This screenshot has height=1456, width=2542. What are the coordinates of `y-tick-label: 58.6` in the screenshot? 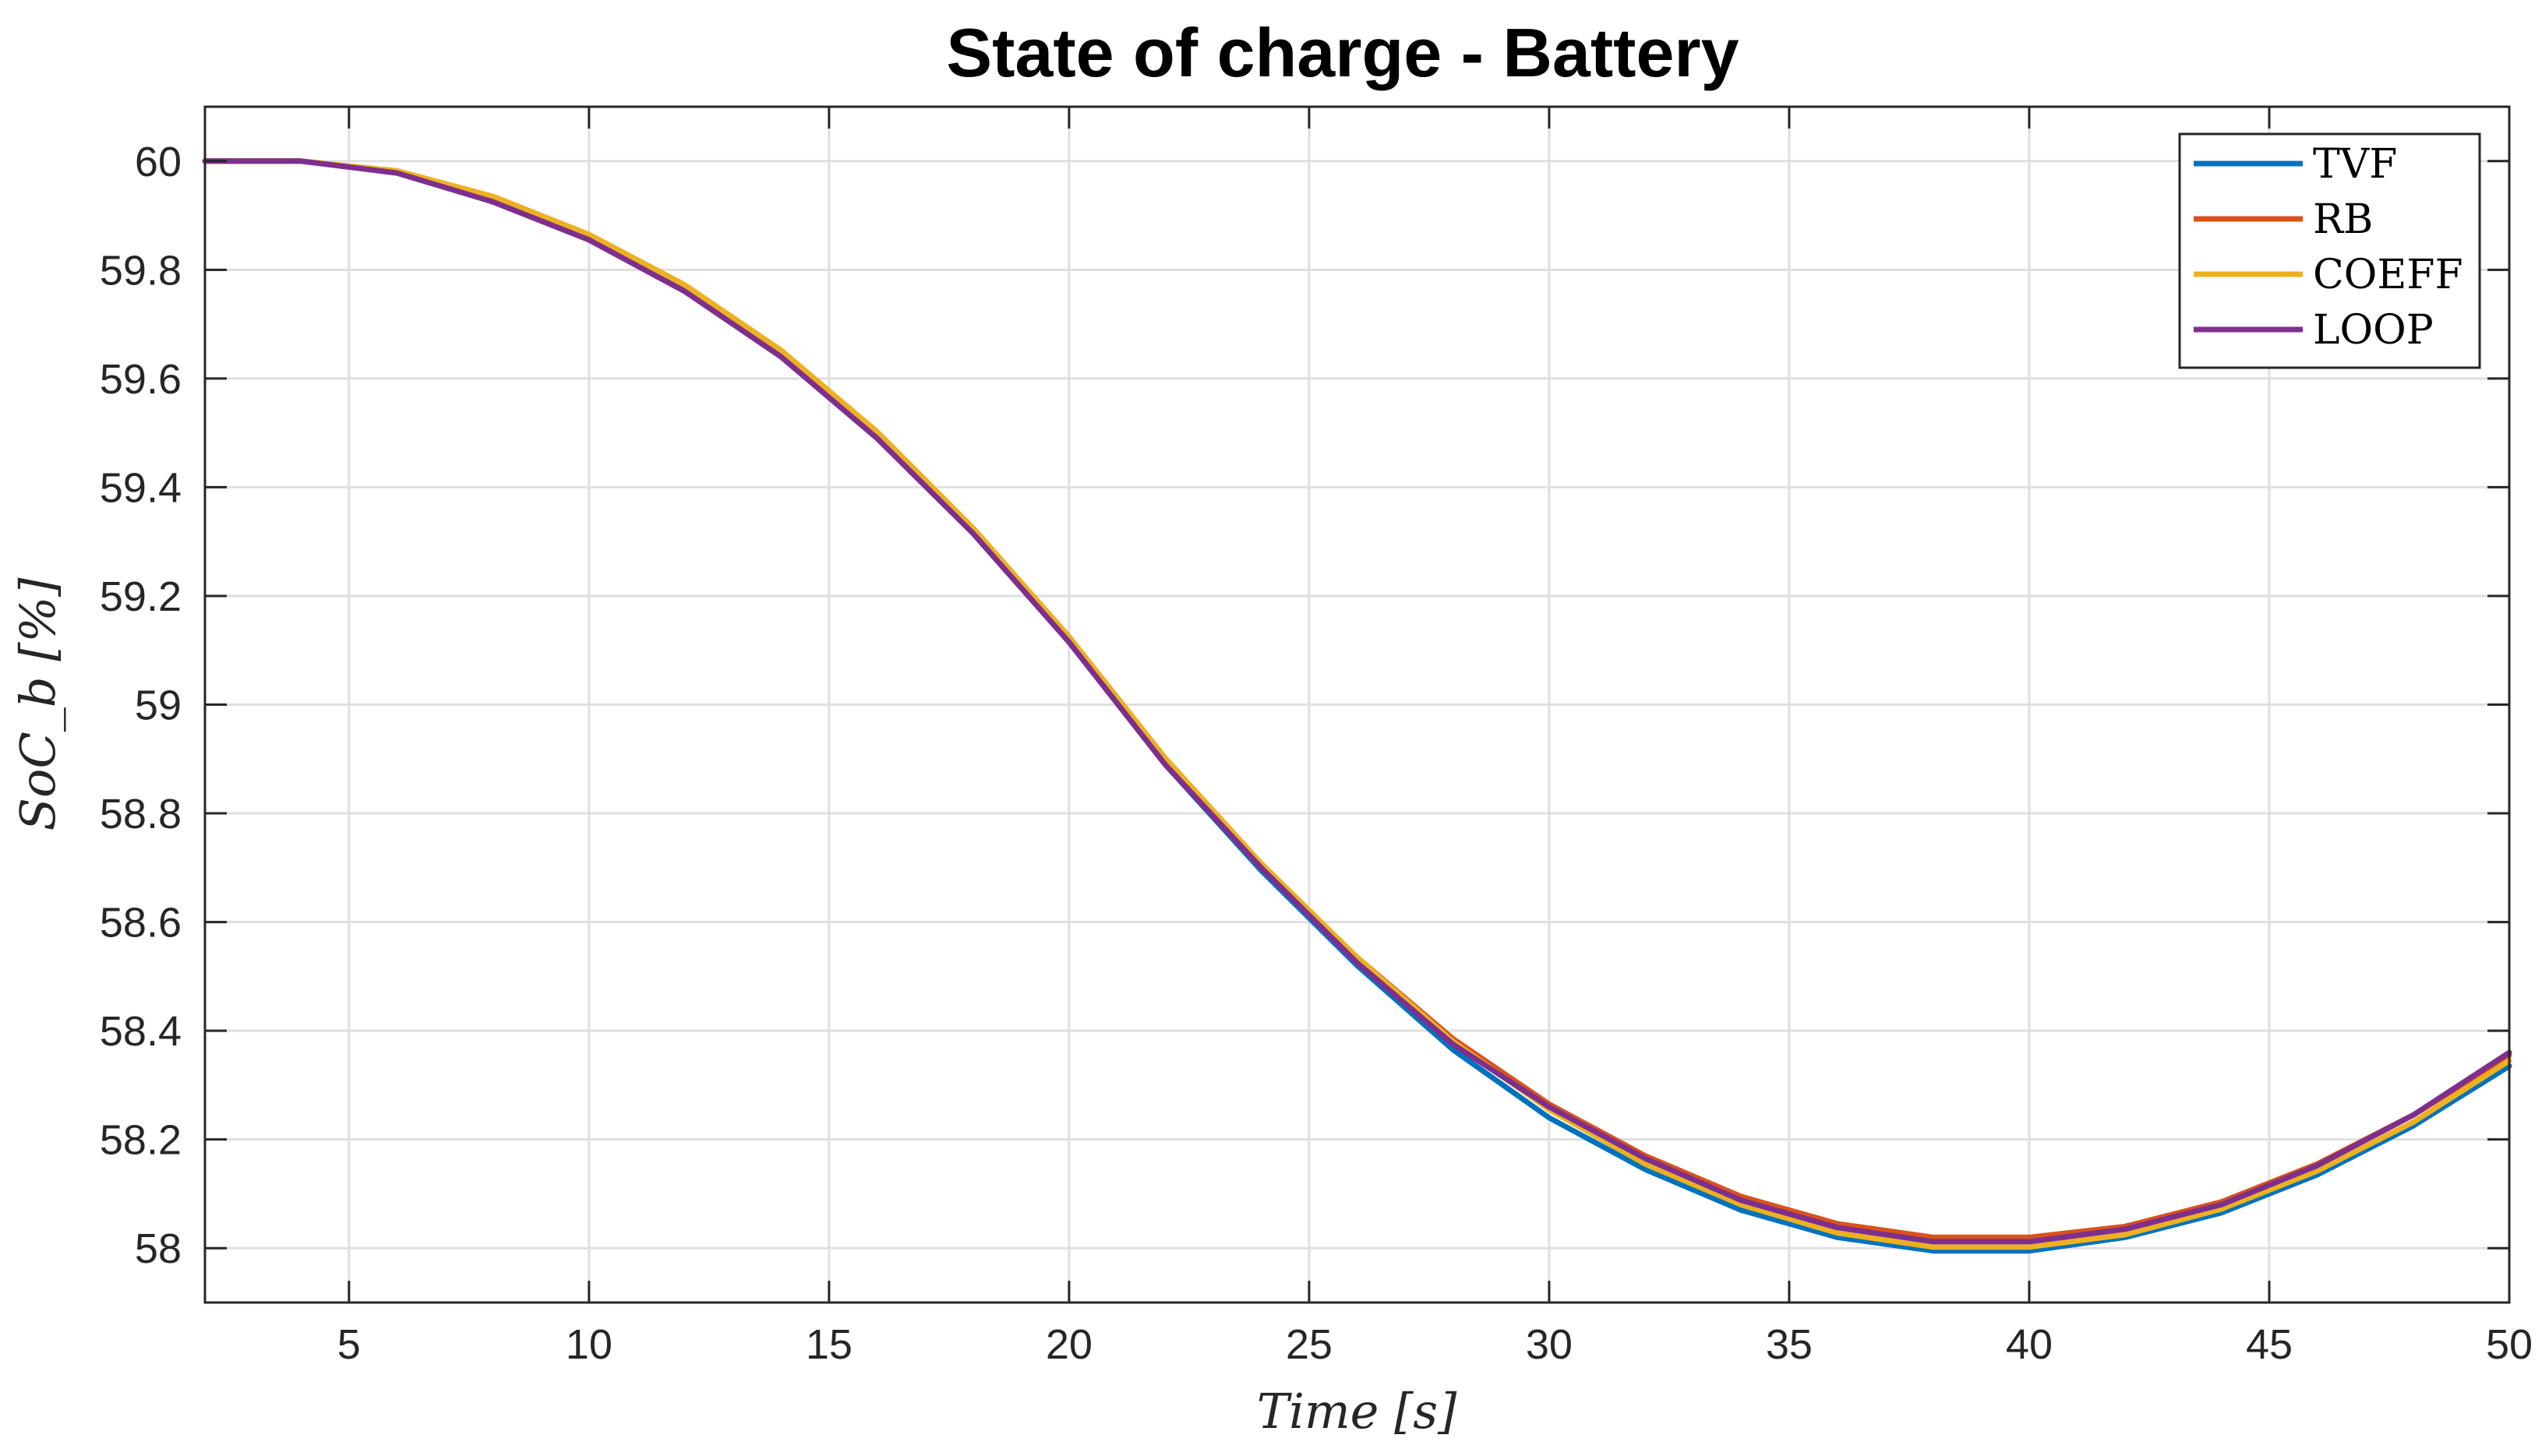 It's located at (141, 923).